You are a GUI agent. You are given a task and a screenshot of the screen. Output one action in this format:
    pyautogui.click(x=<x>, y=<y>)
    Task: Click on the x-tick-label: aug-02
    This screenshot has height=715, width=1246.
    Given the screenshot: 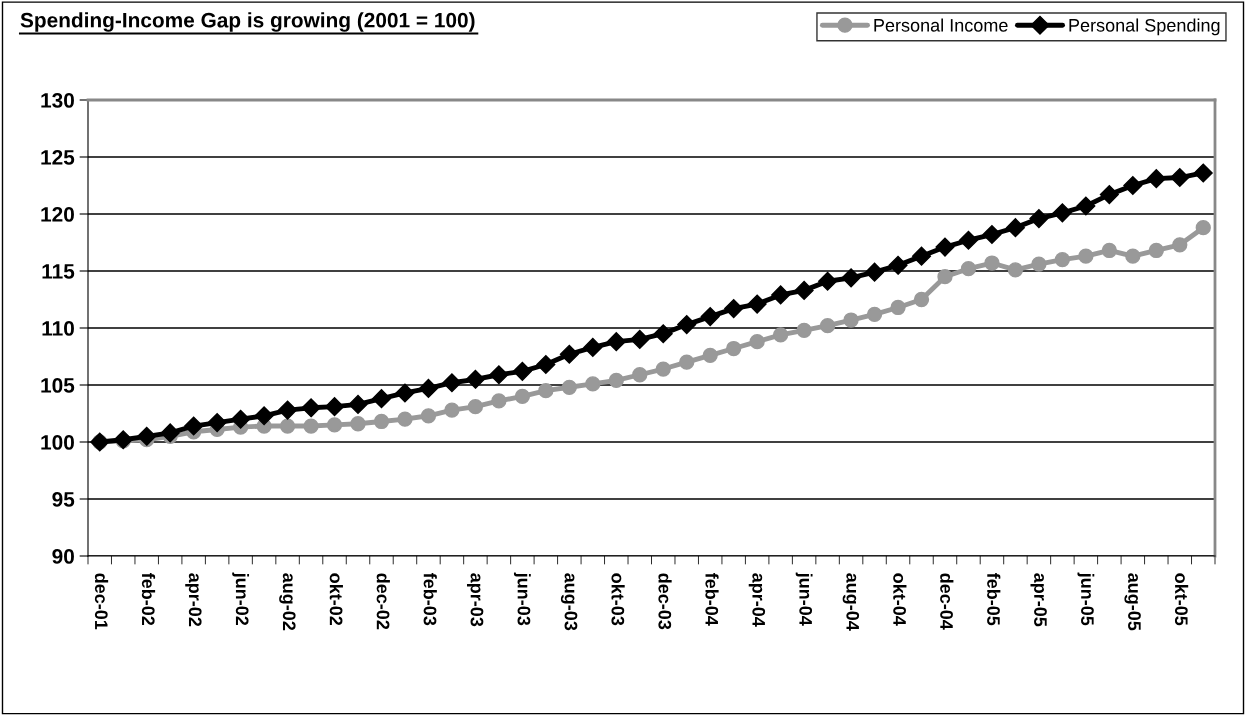 What is the action you would take?
    pyautogui.click(x=287, y=602)
    